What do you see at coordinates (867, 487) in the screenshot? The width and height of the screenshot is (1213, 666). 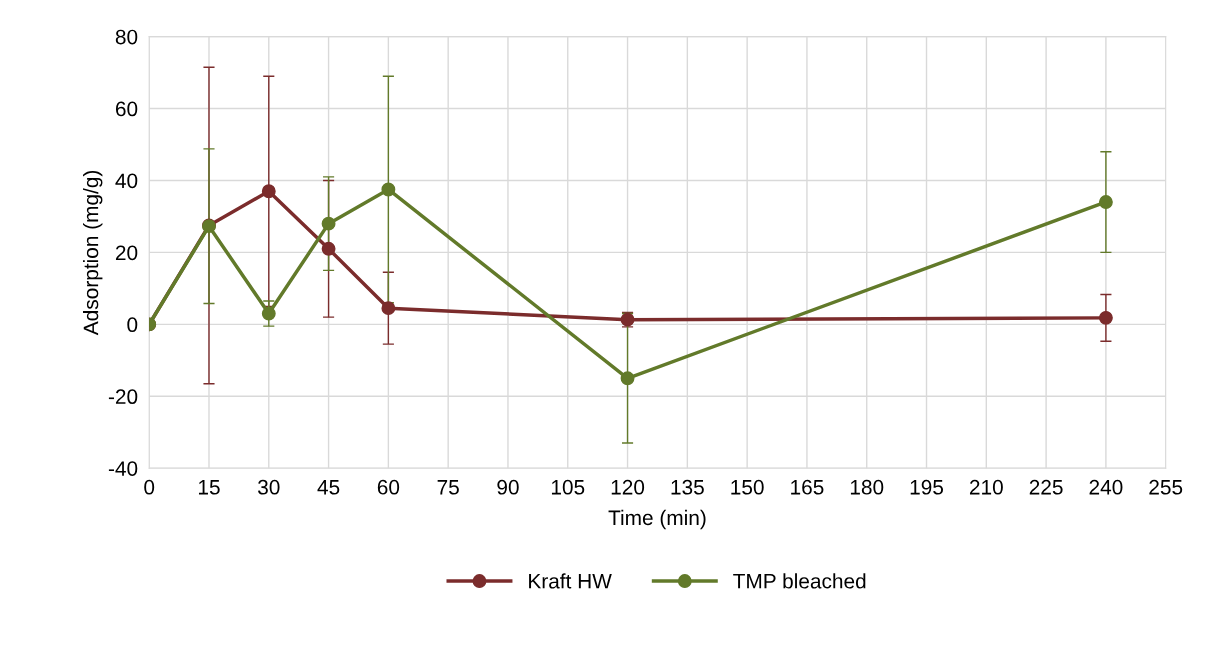 I see `x-tick-label: 180` at bounding box center [867, 487].